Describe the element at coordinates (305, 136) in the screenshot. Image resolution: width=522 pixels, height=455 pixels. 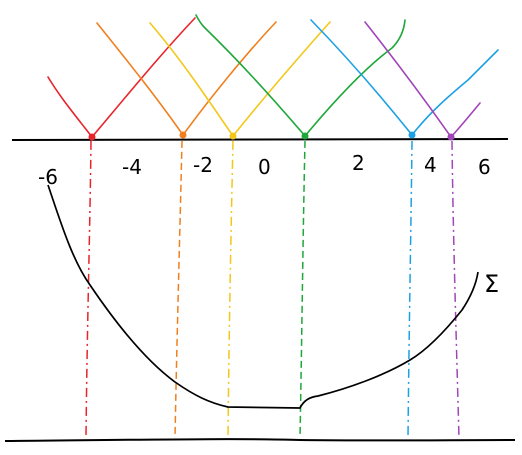
I see `source-point-green` at that location.